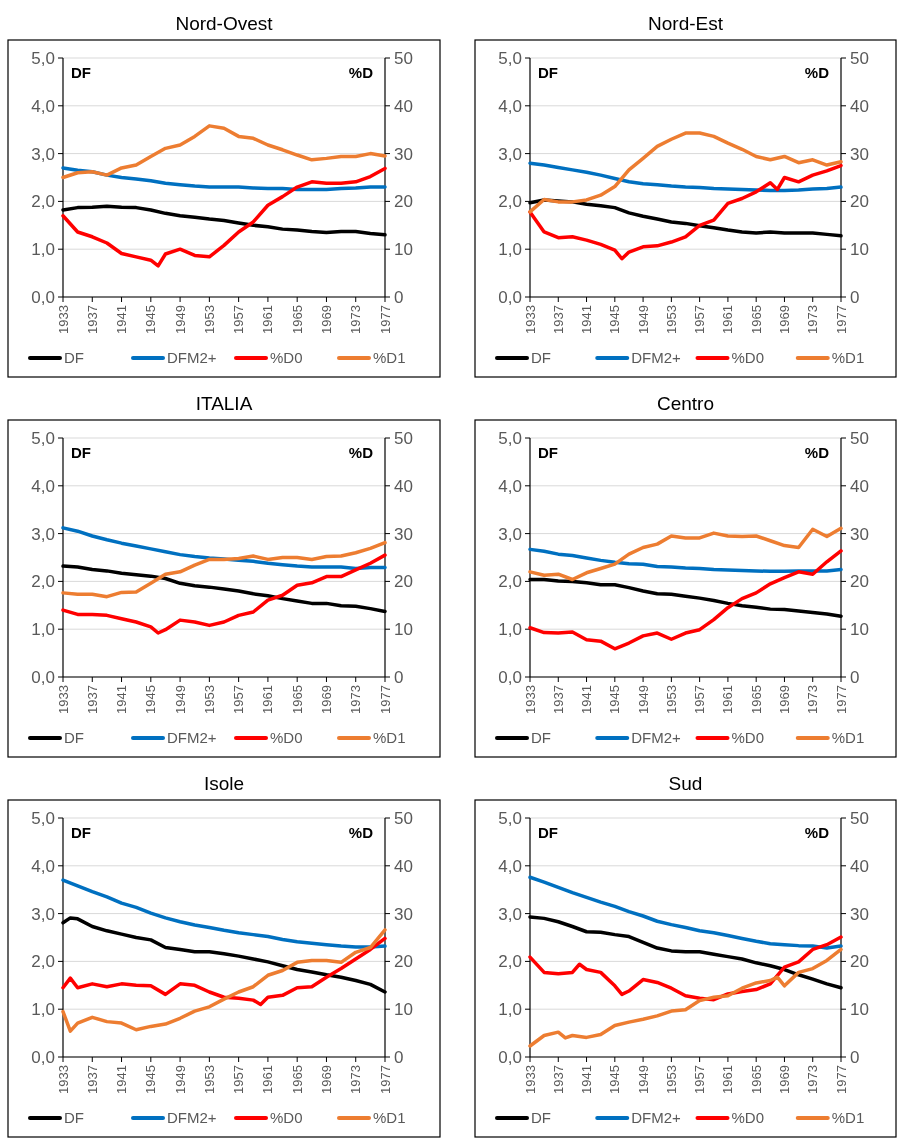 The height and width of the screenshot is (1139, 898). I want to click on x-tick-label: 1977, so click(385, 319).